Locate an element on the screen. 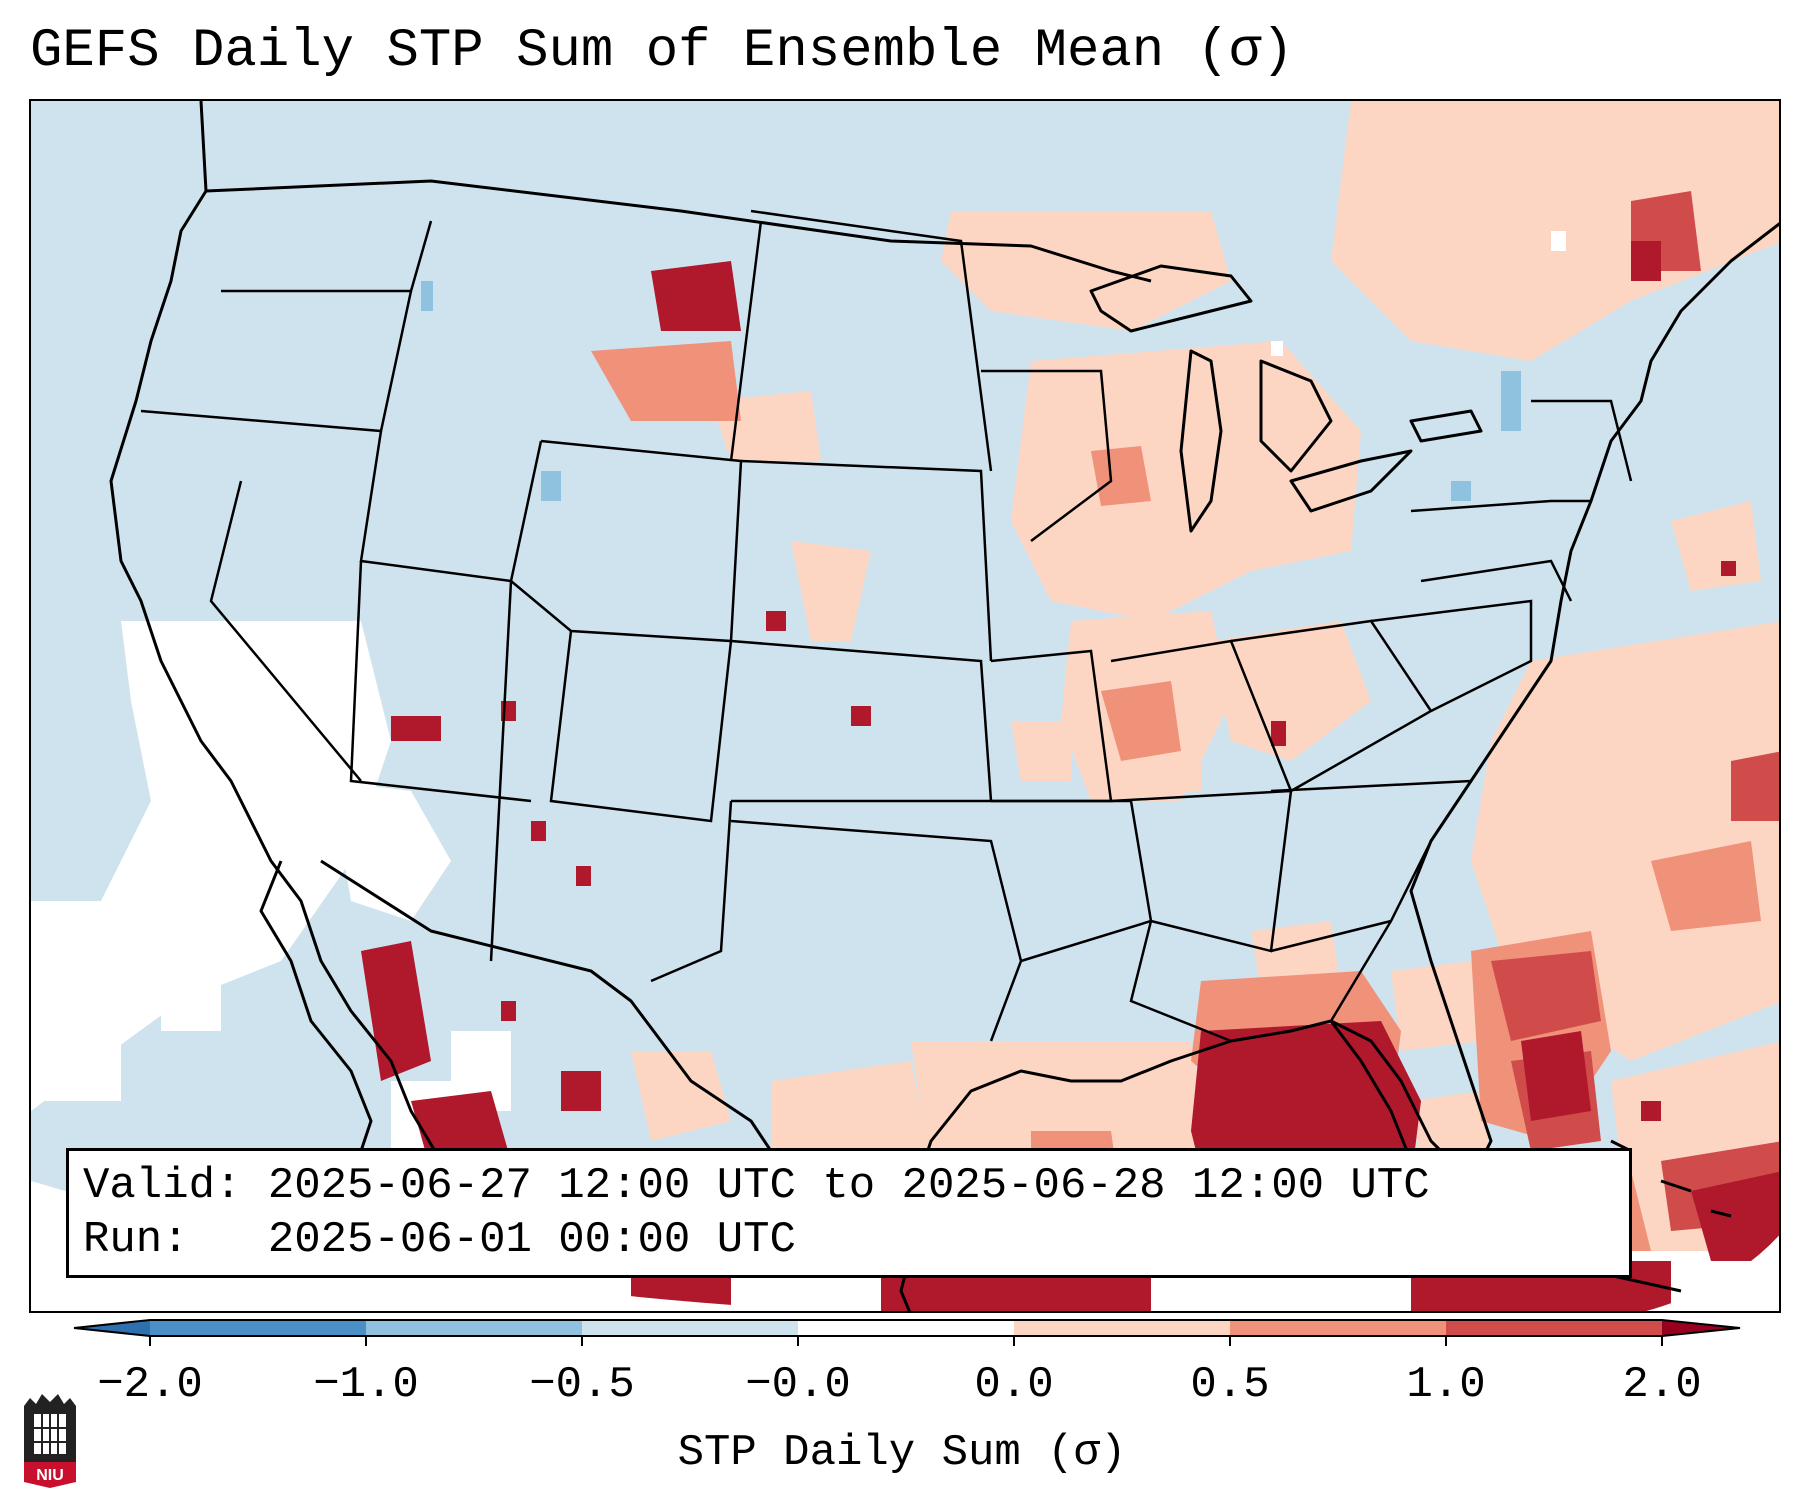 The image size is (1803, 1506). domain-edge-southeast is located at coordinates (1712, 1273).